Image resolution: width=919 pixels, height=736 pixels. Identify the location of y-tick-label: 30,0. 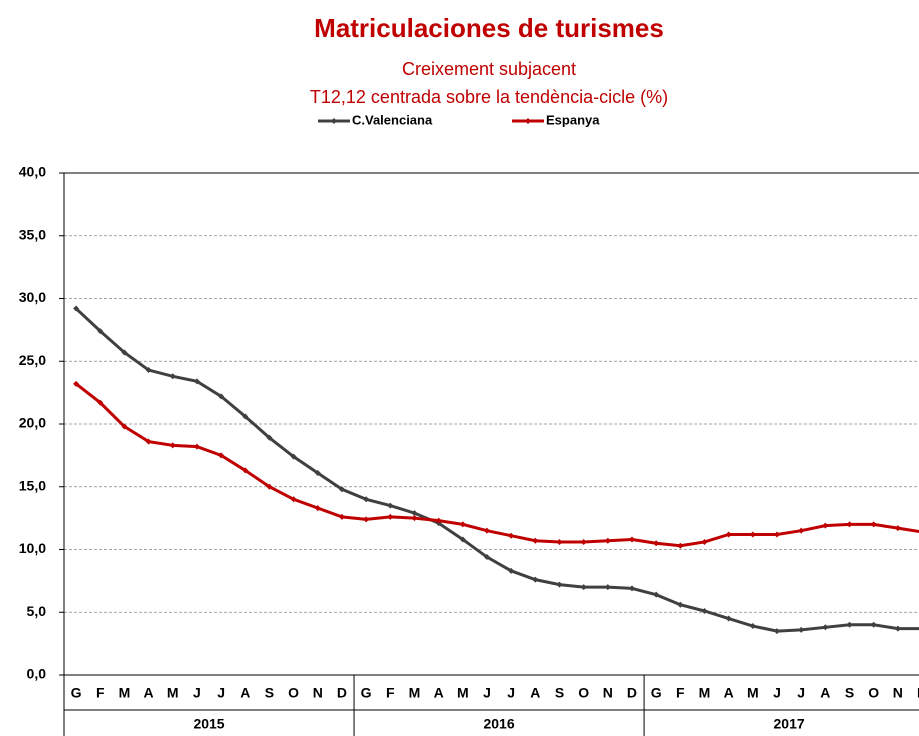
(32, 297).